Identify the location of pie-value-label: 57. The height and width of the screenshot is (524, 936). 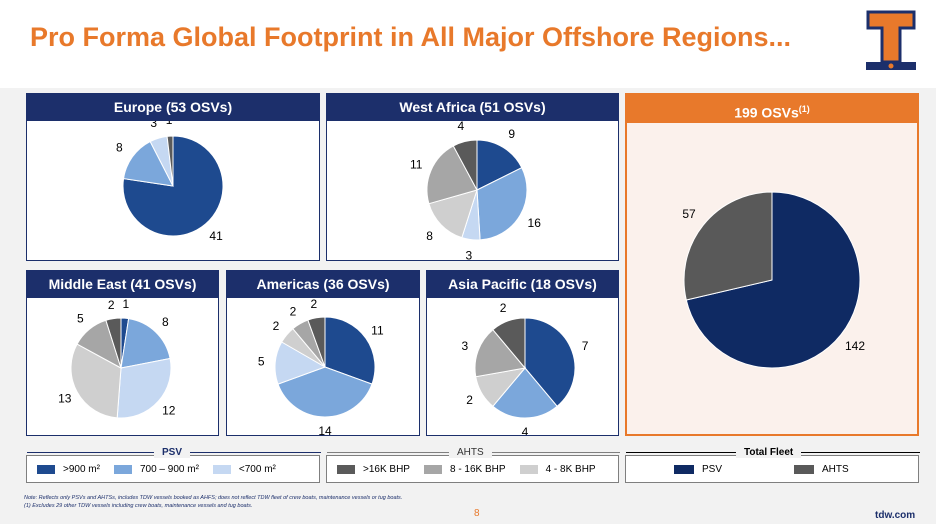
(689, 214).